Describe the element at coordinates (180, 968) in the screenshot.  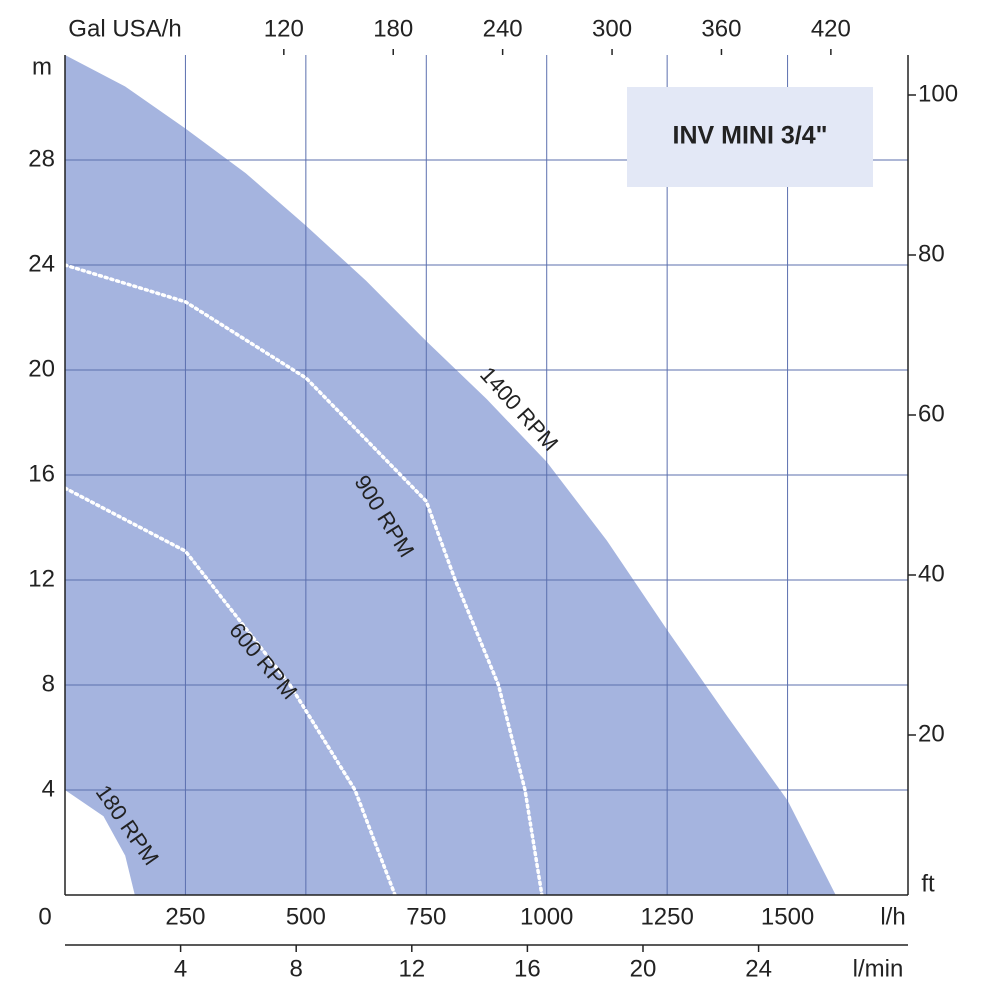
I see `x3-tick-label: 4` at that location.